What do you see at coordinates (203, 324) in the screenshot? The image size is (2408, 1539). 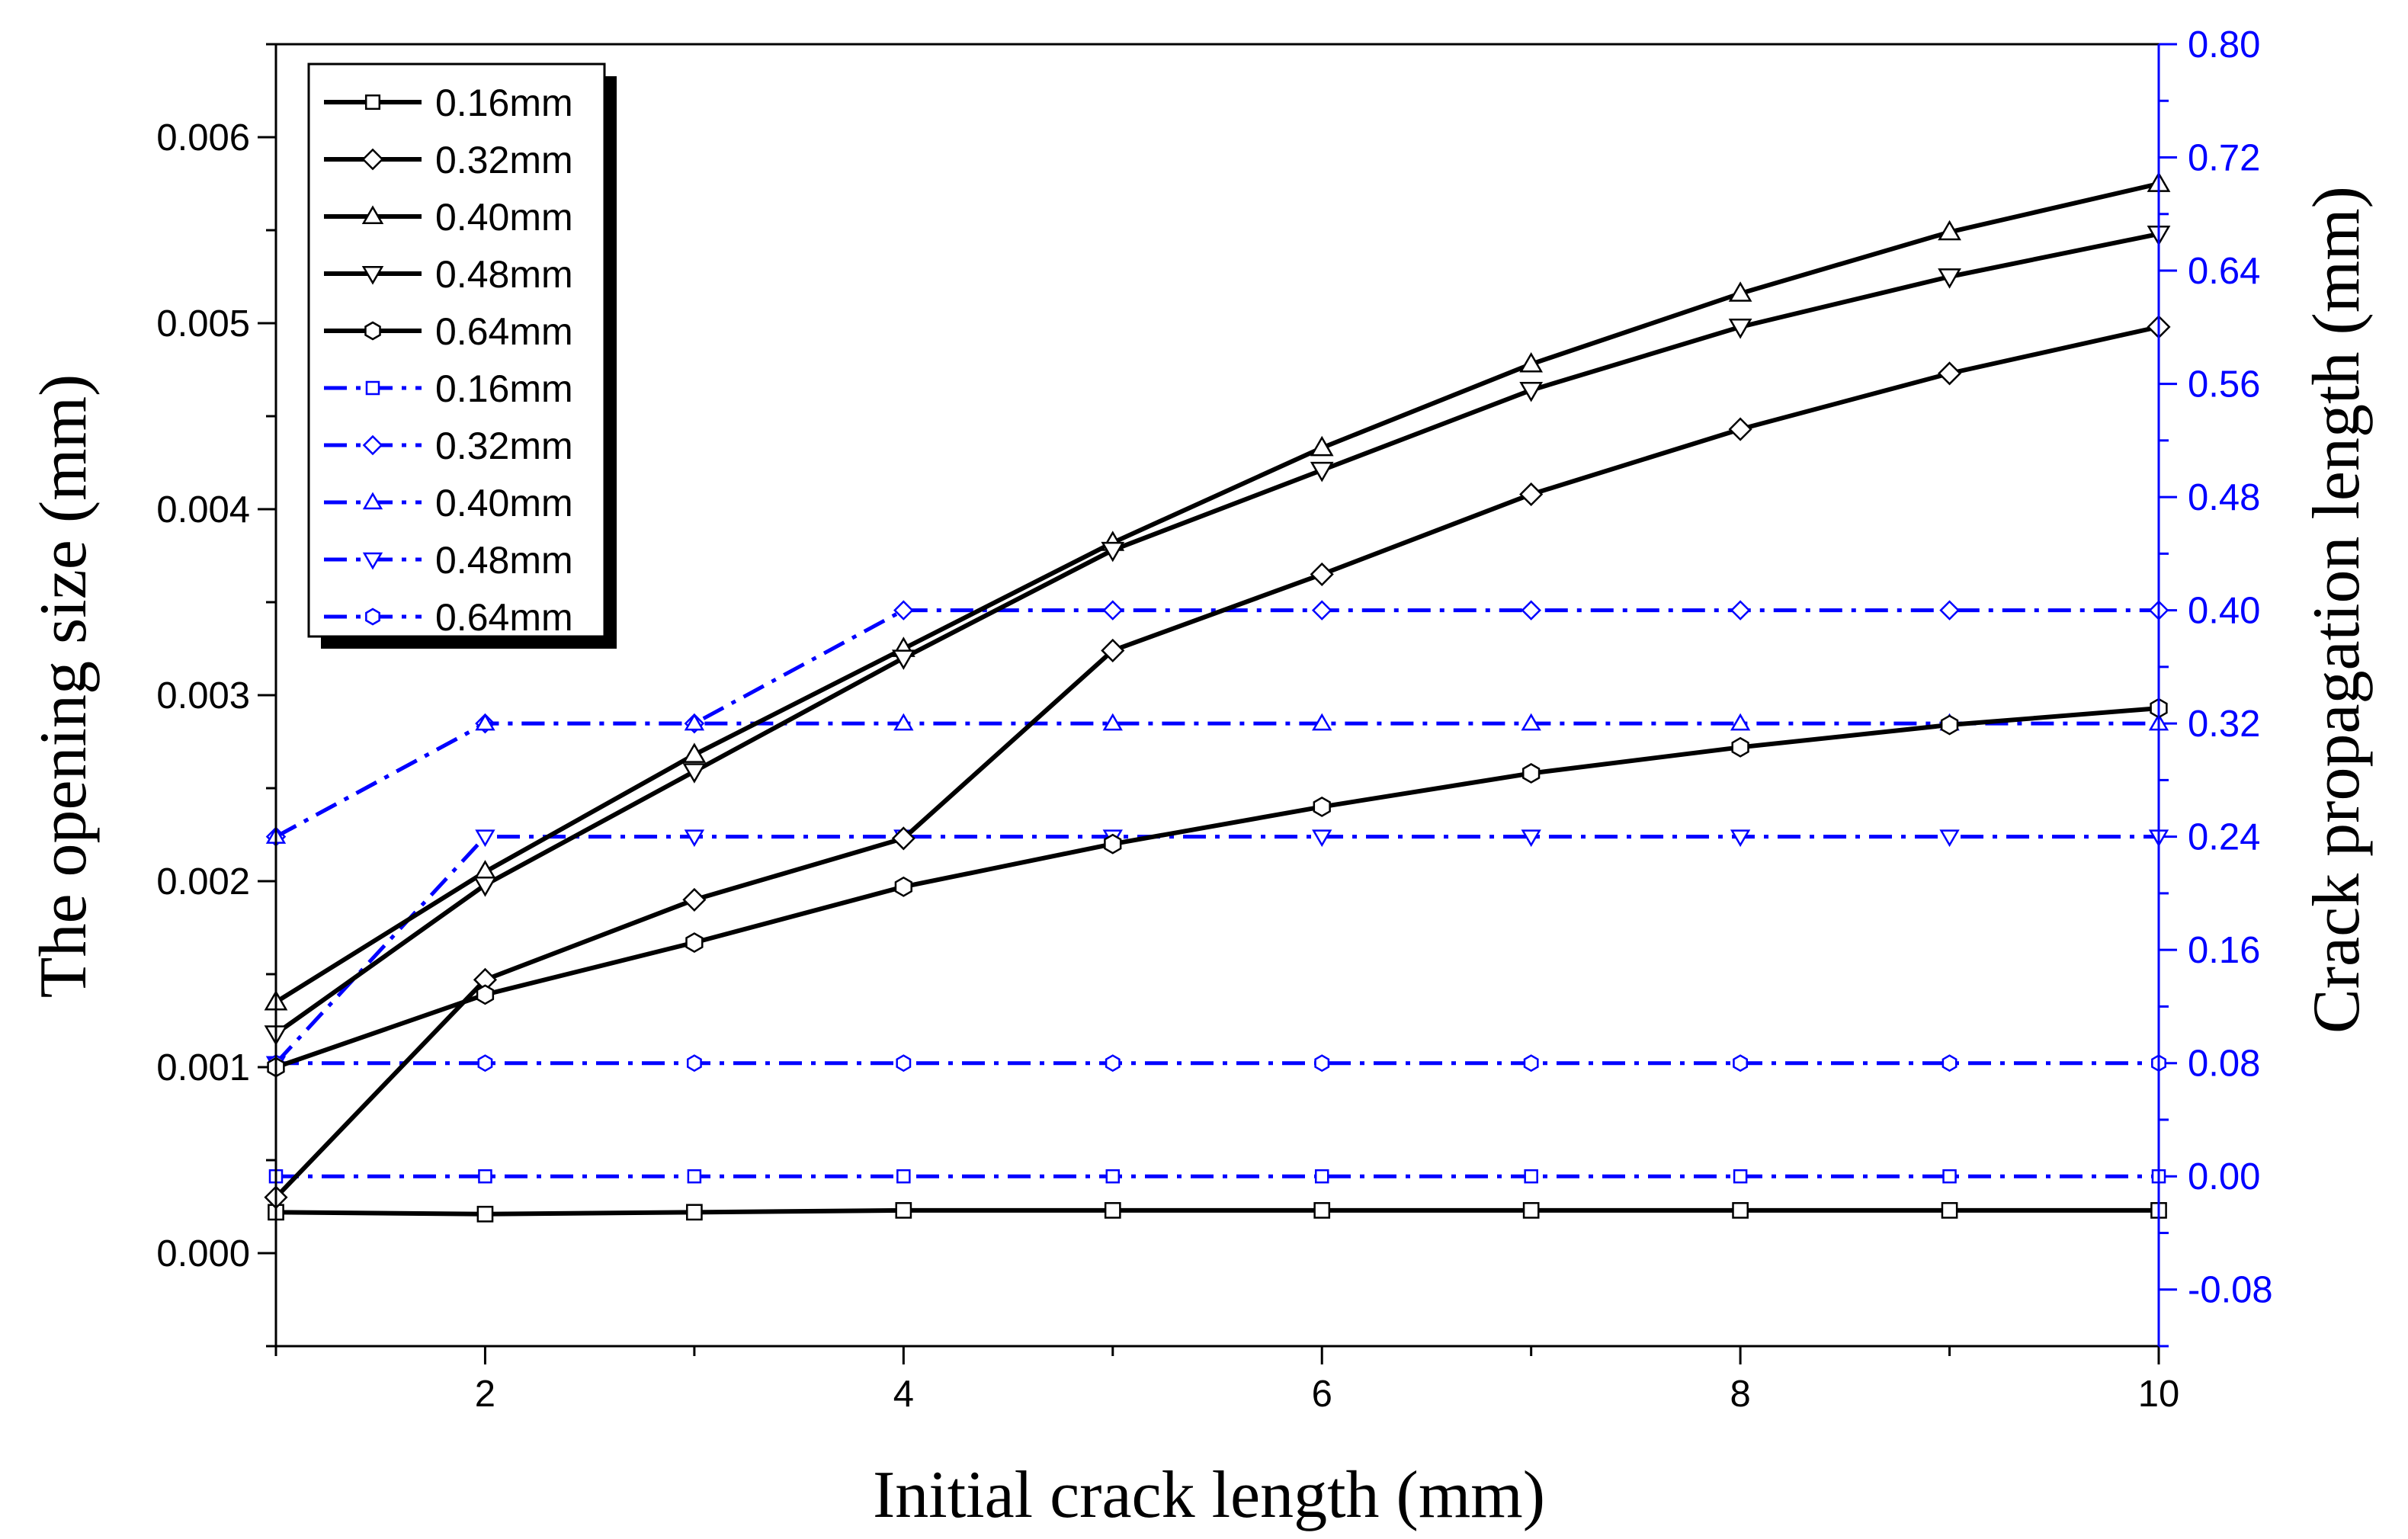 I see `y-left-tick-label: 0.005` at bounding box center [203, 324].